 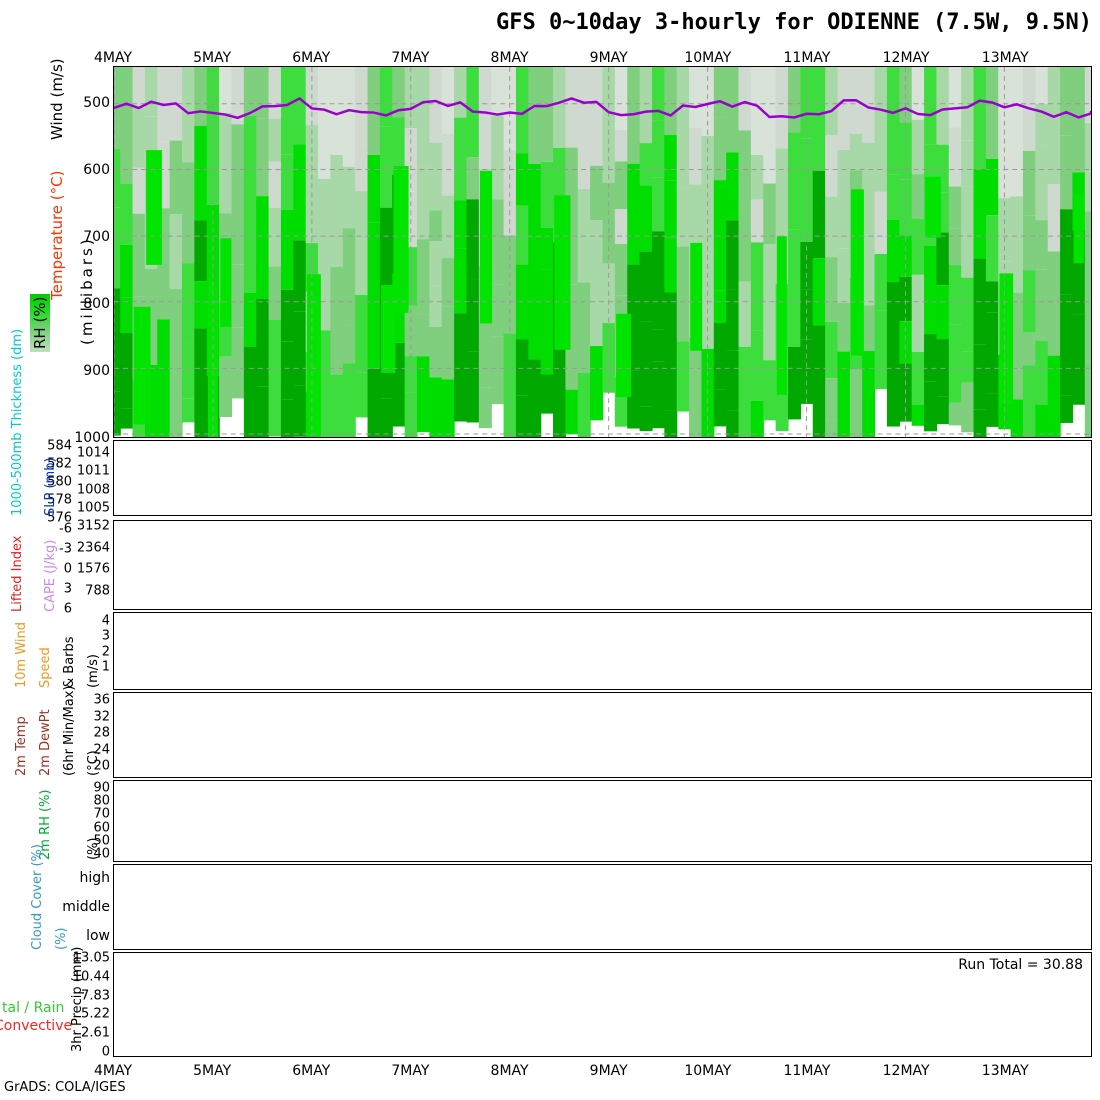 I want to click on bottom-tick-5may: 5MAY, so click(x=212, y=1071).